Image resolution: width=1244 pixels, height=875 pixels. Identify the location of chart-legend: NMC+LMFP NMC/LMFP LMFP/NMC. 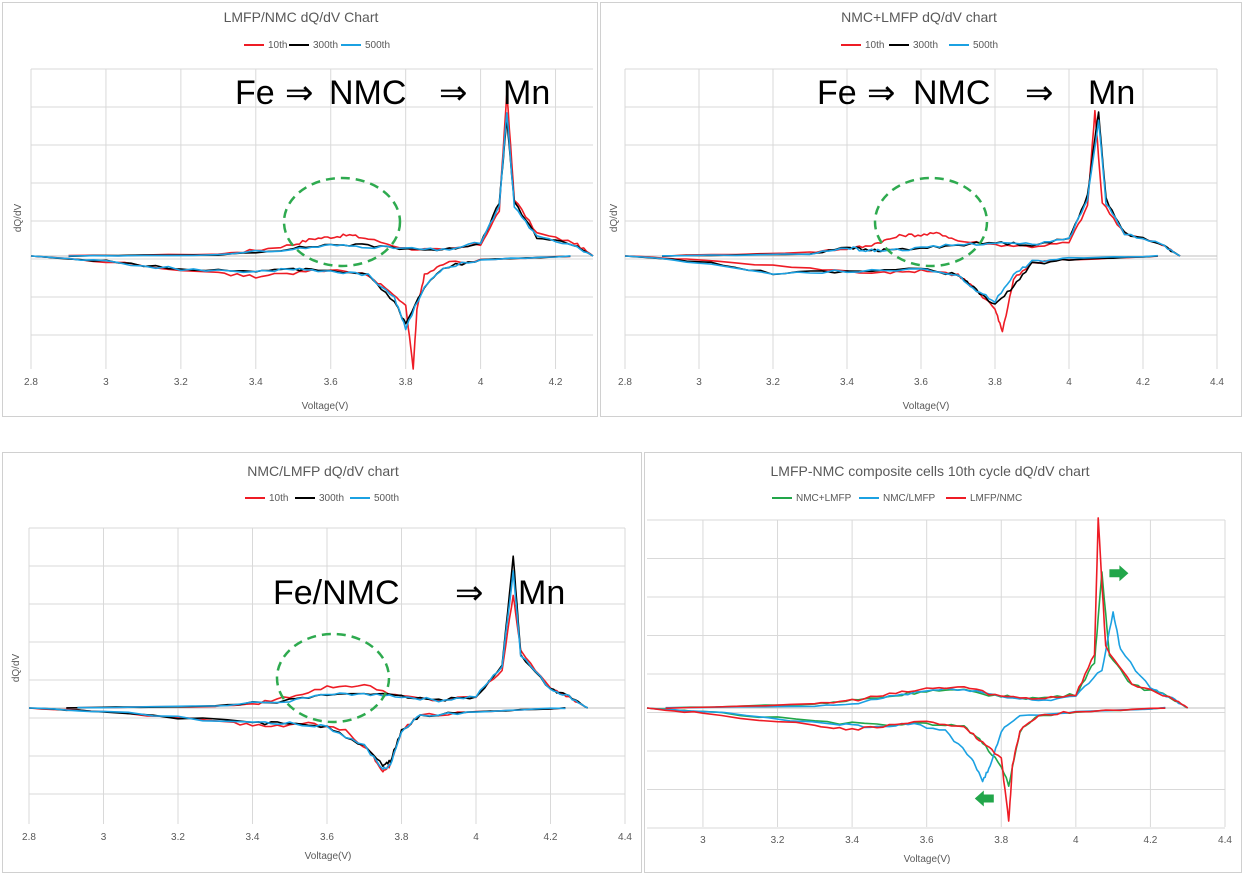
(897, 498).